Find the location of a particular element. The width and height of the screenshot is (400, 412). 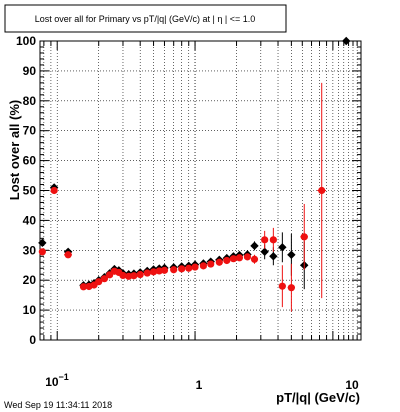

y-tick-label: 90 is located at coordinates (30, 71).